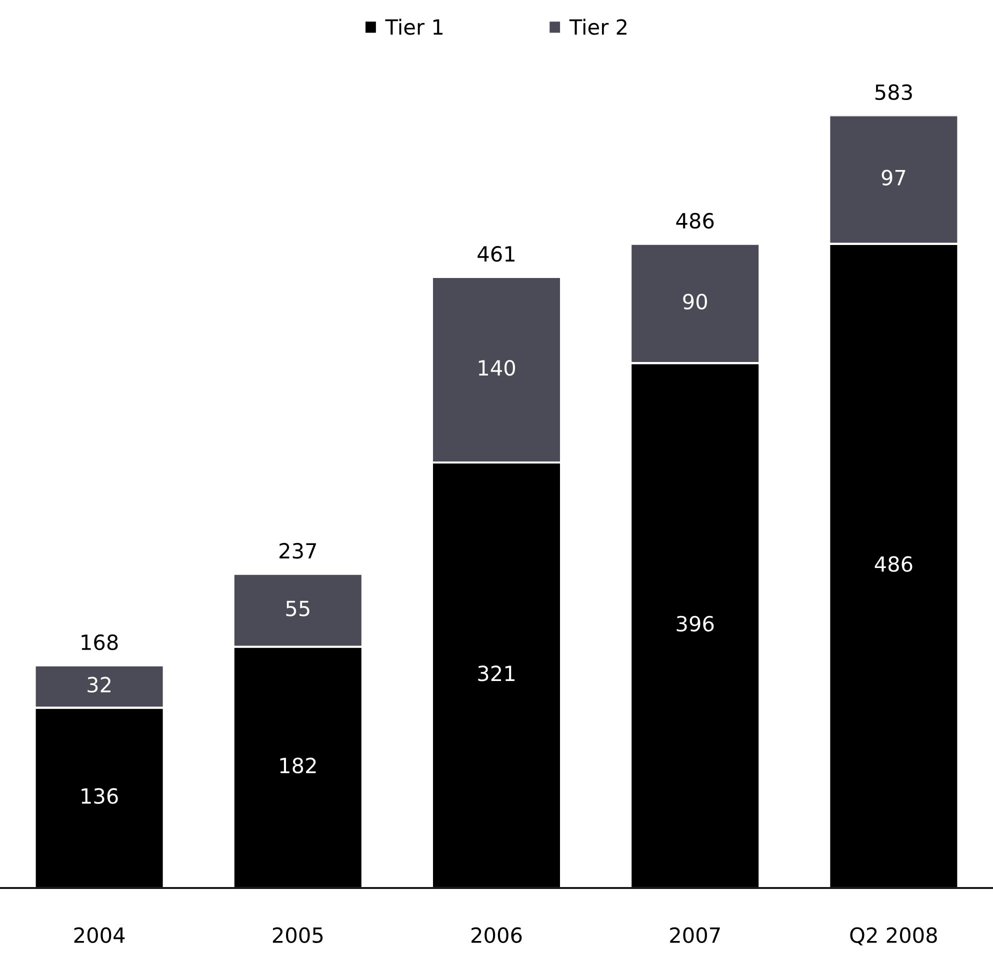  I want to click on data-label: 90, so click(695, 302).